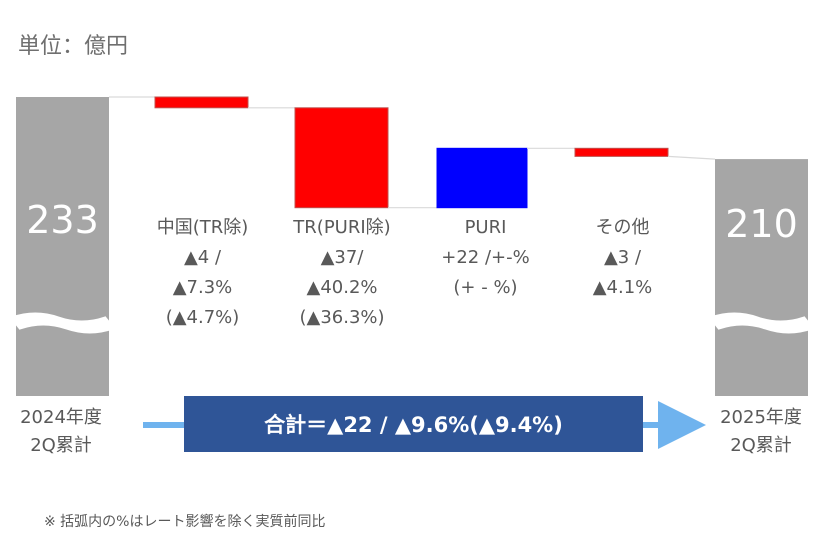 The width and height of the screenshot is (825, 542). Describe the element at coordinates (62, 220) in the screenshot. I see `start-value-label: 233` at that location.